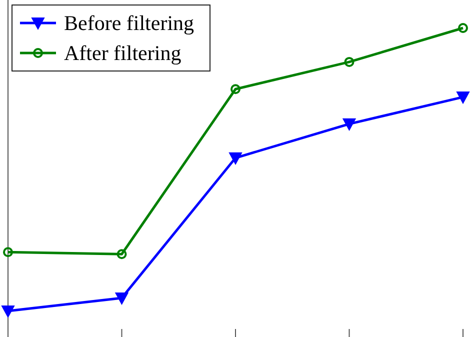  I want to click on legend-label: Before filtering, so click(129, 23).